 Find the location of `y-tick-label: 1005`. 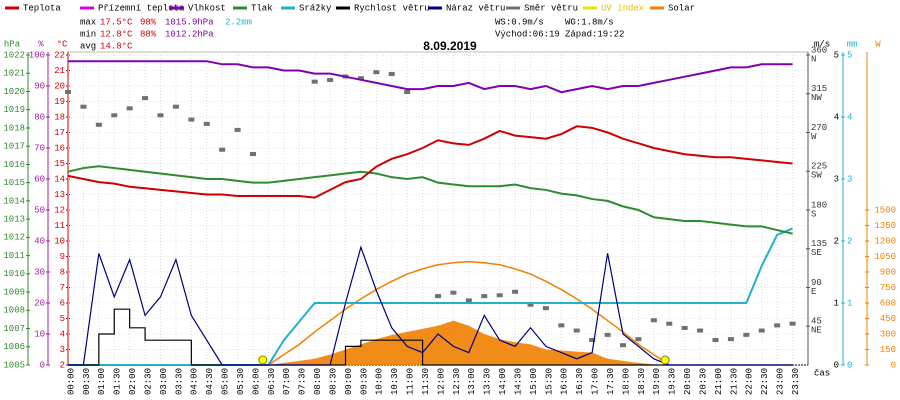

y-tick-label: 1005 is located at coordinates (14, 365).